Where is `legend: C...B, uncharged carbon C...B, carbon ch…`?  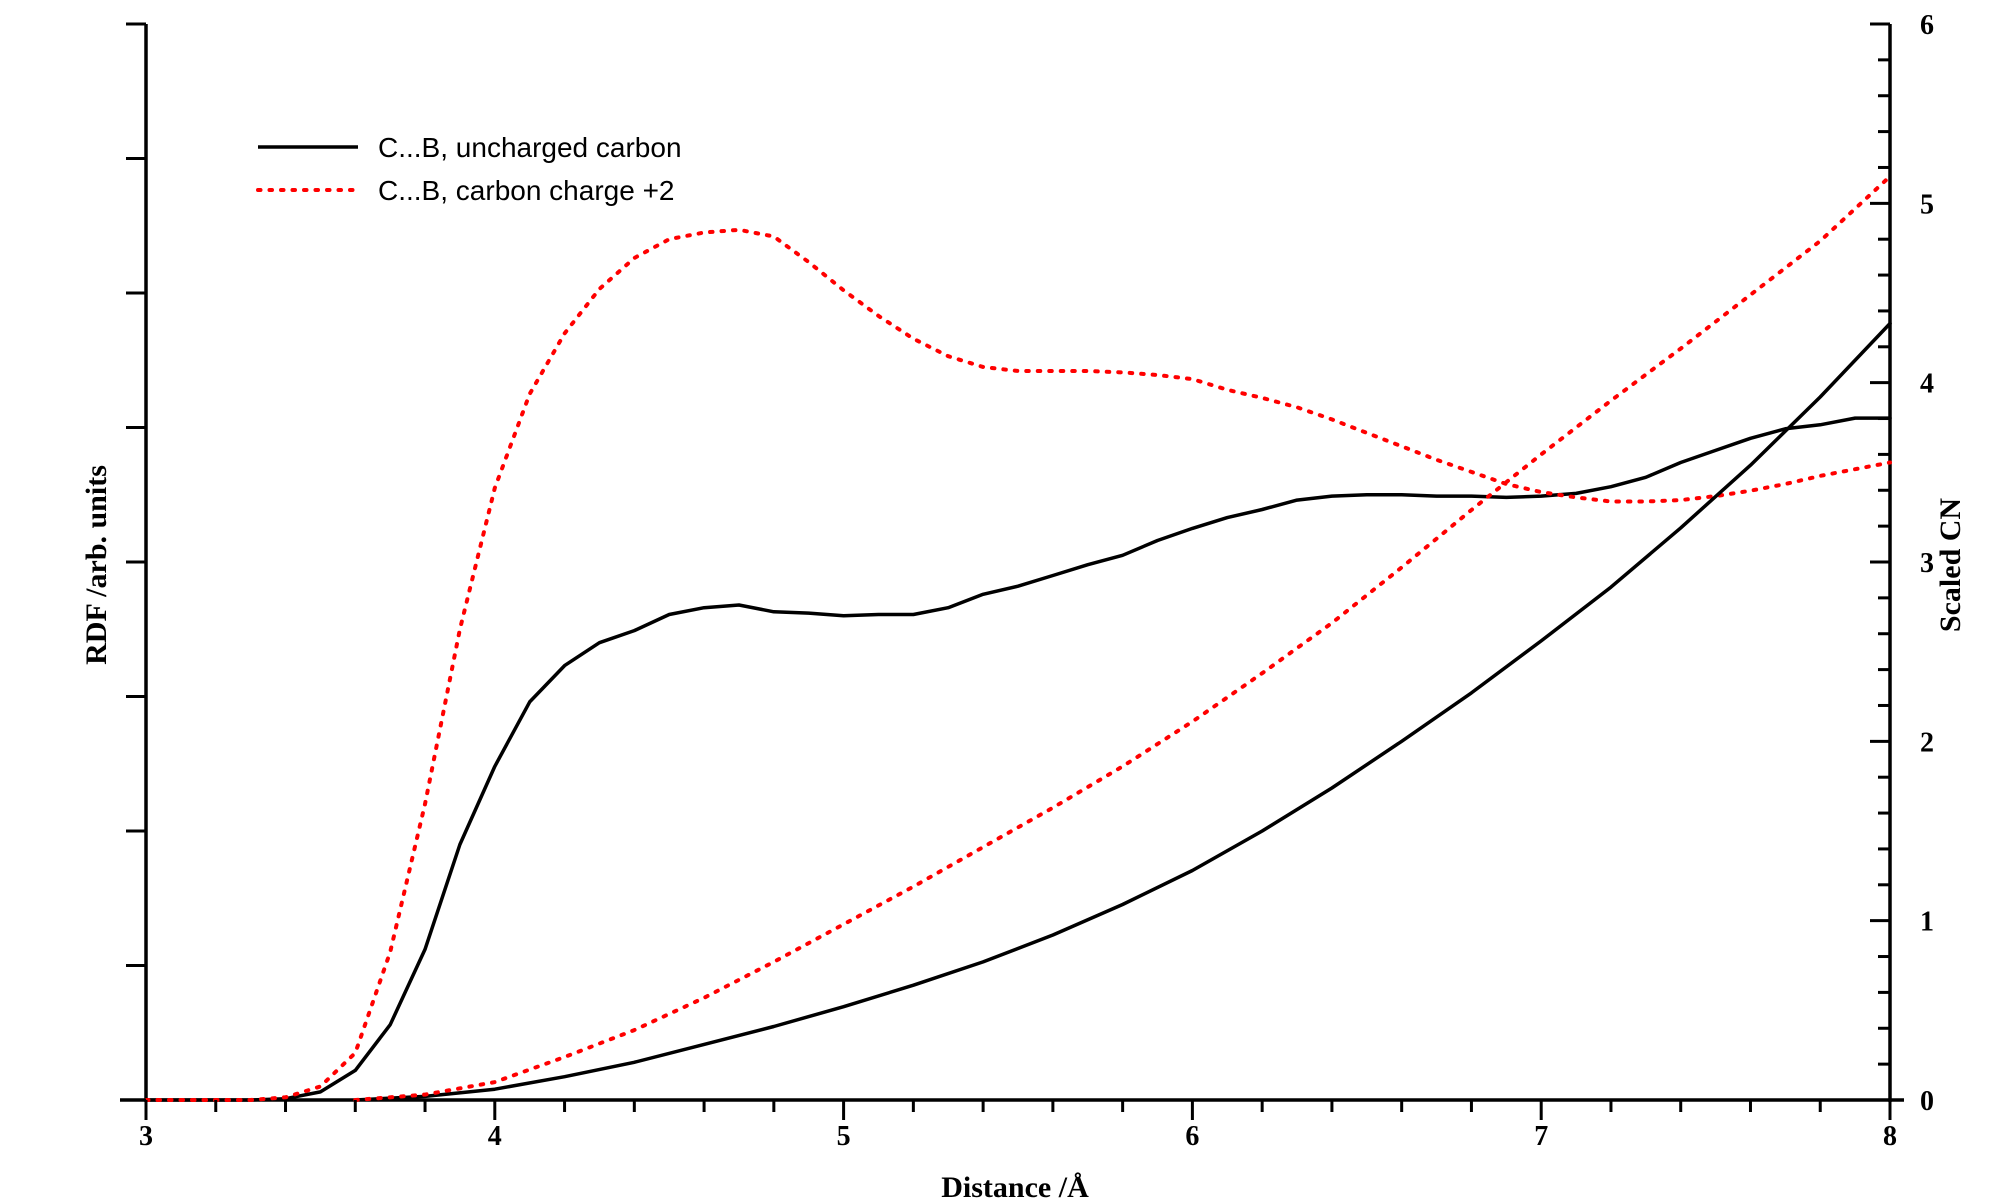
legend: C...B, uncharged carbon C...B, carbon ch… is located at coordinates (469, 169).